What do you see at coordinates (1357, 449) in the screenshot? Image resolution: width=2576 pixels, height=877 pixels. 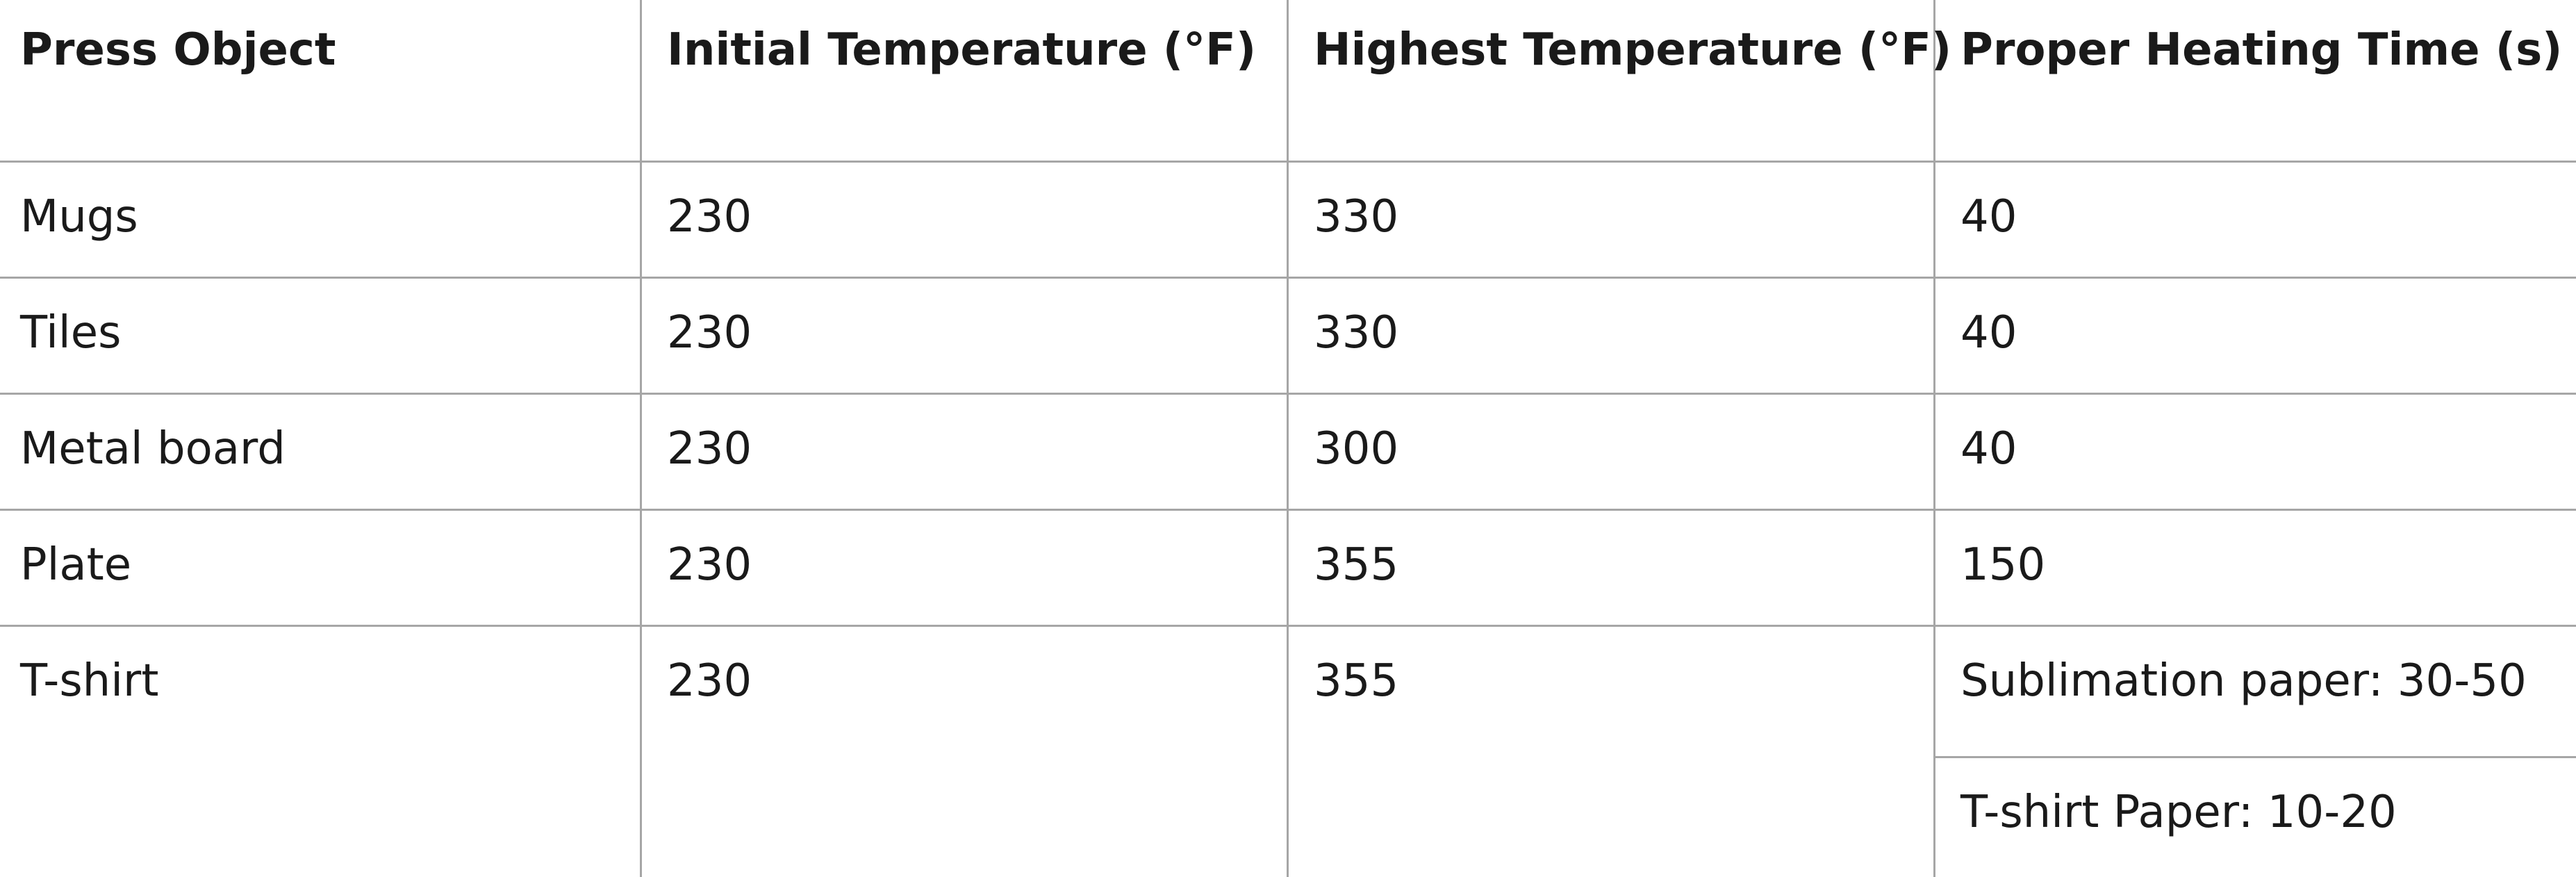 I see `table-cell: 300` at bounding box center [1357, 449].